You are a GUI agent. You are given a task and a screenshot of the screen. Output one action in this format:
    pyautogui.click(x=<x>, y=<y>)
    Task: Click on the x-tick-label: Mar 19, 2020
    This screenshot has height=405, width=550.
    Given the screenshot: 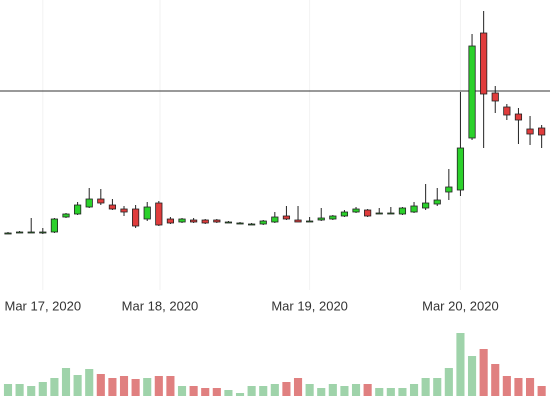 What is the action you would take?
    pyautogui.click(x=309, y=305)
    